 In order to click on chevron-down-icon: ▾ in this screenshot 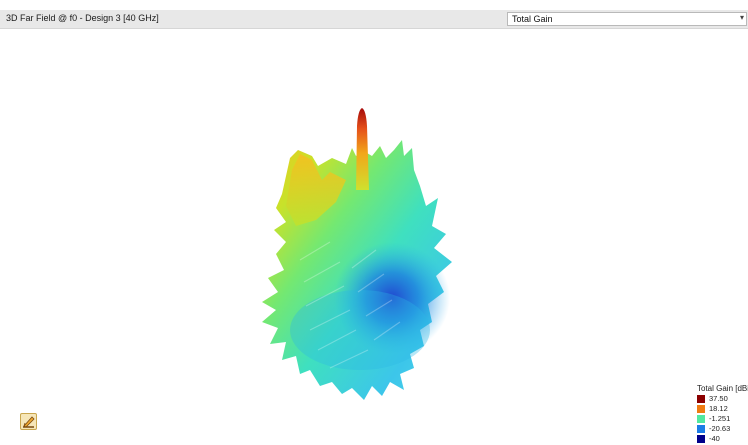, I will do `click(741, 17)`.